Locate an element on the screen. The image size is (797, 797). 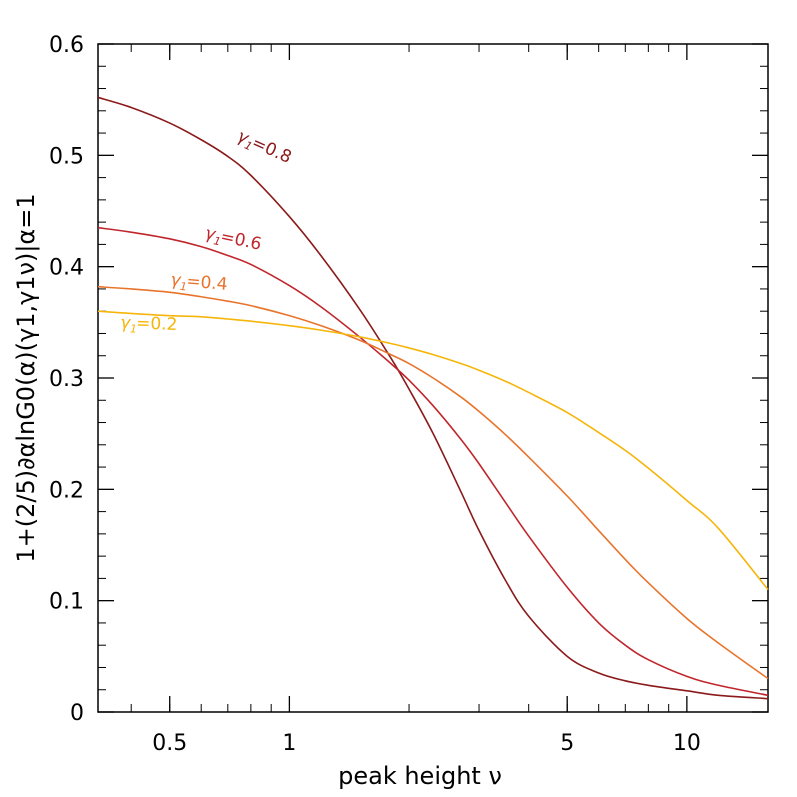
y-tick-label: 0.5 is located at coordinates (66, 156).